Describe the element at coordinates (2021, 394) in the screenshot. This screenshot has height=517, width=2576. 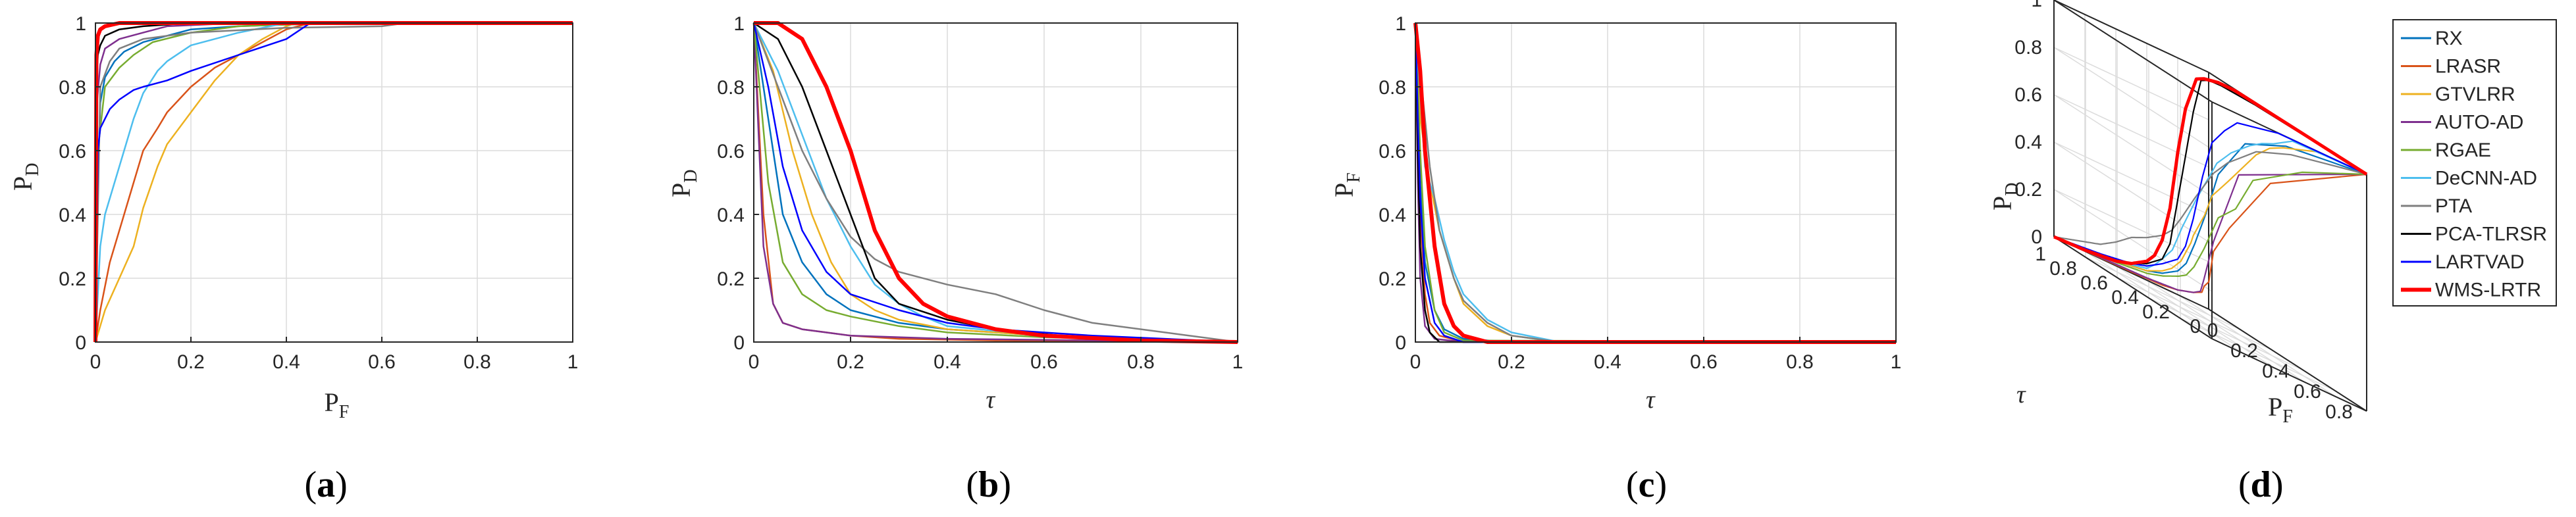
I see `y-axis-label: τ` at that location.